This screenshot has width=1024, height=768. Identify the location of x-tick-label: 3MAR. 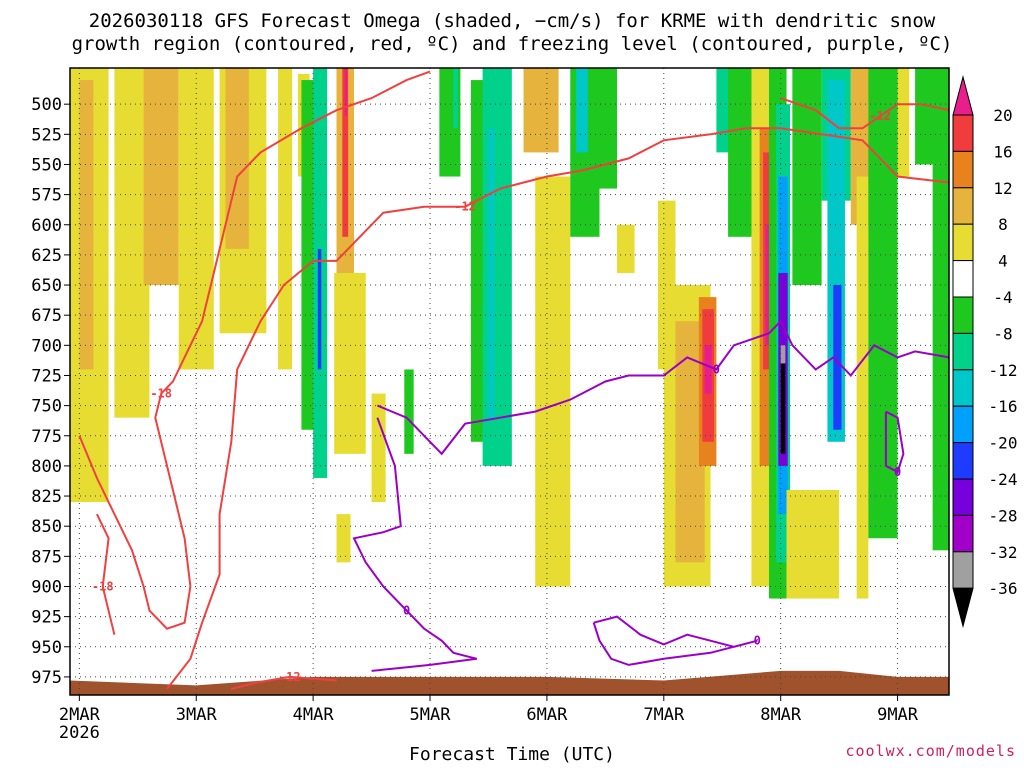
(197, 715).